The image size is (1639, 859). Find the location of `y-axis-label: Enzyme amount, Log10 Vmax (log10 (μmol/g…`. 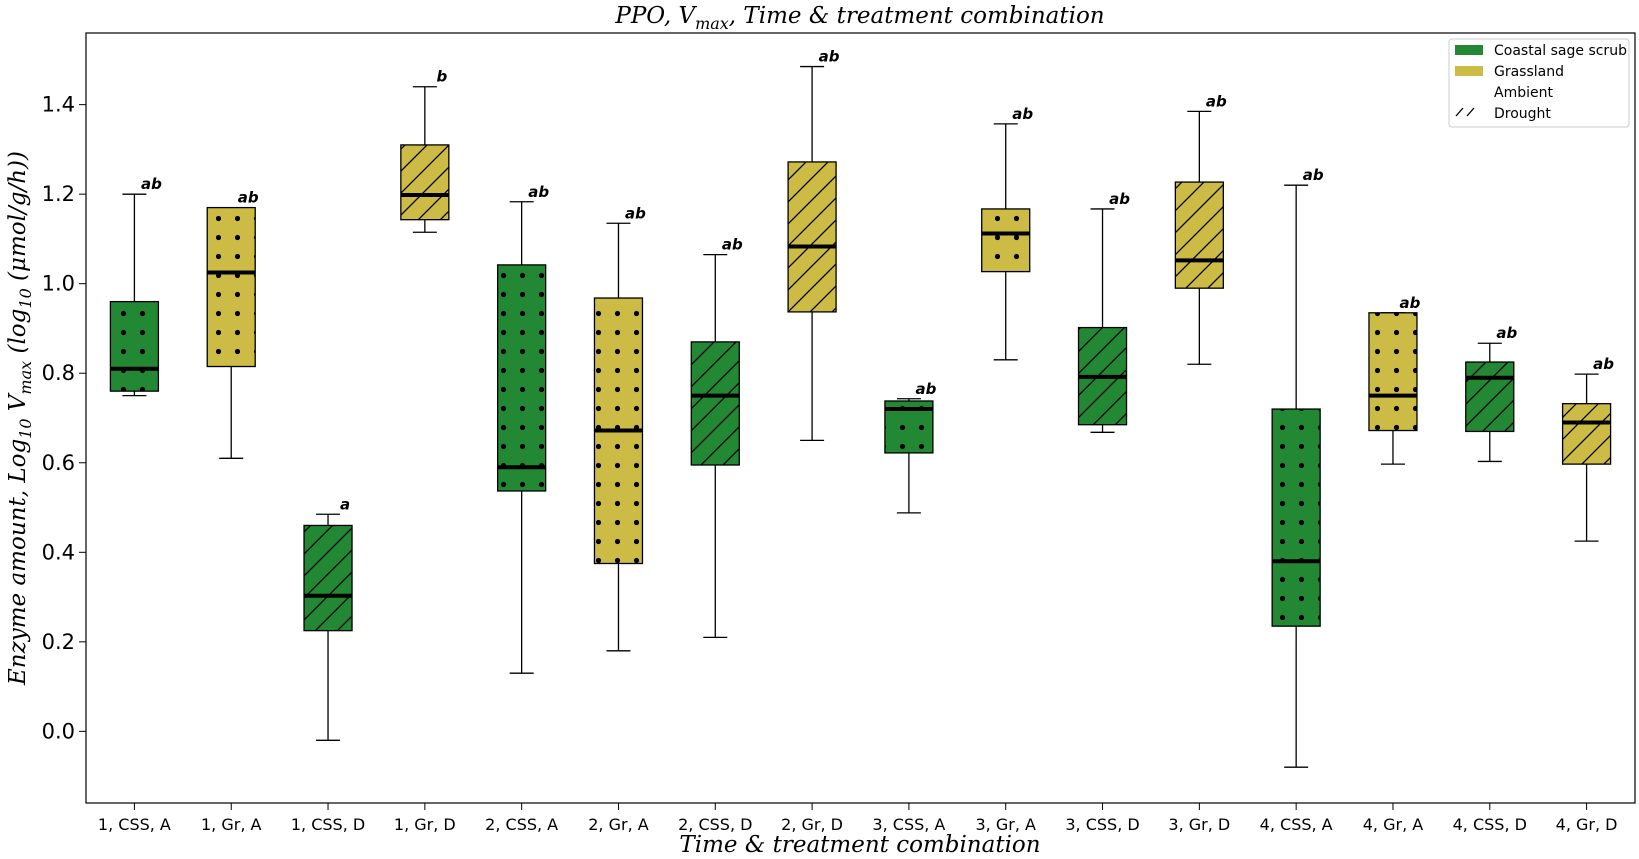

y-axis-label: Enzyme amount, Log10 Vmax (log10 (μmol/g… is located at coordinates (20, 418).